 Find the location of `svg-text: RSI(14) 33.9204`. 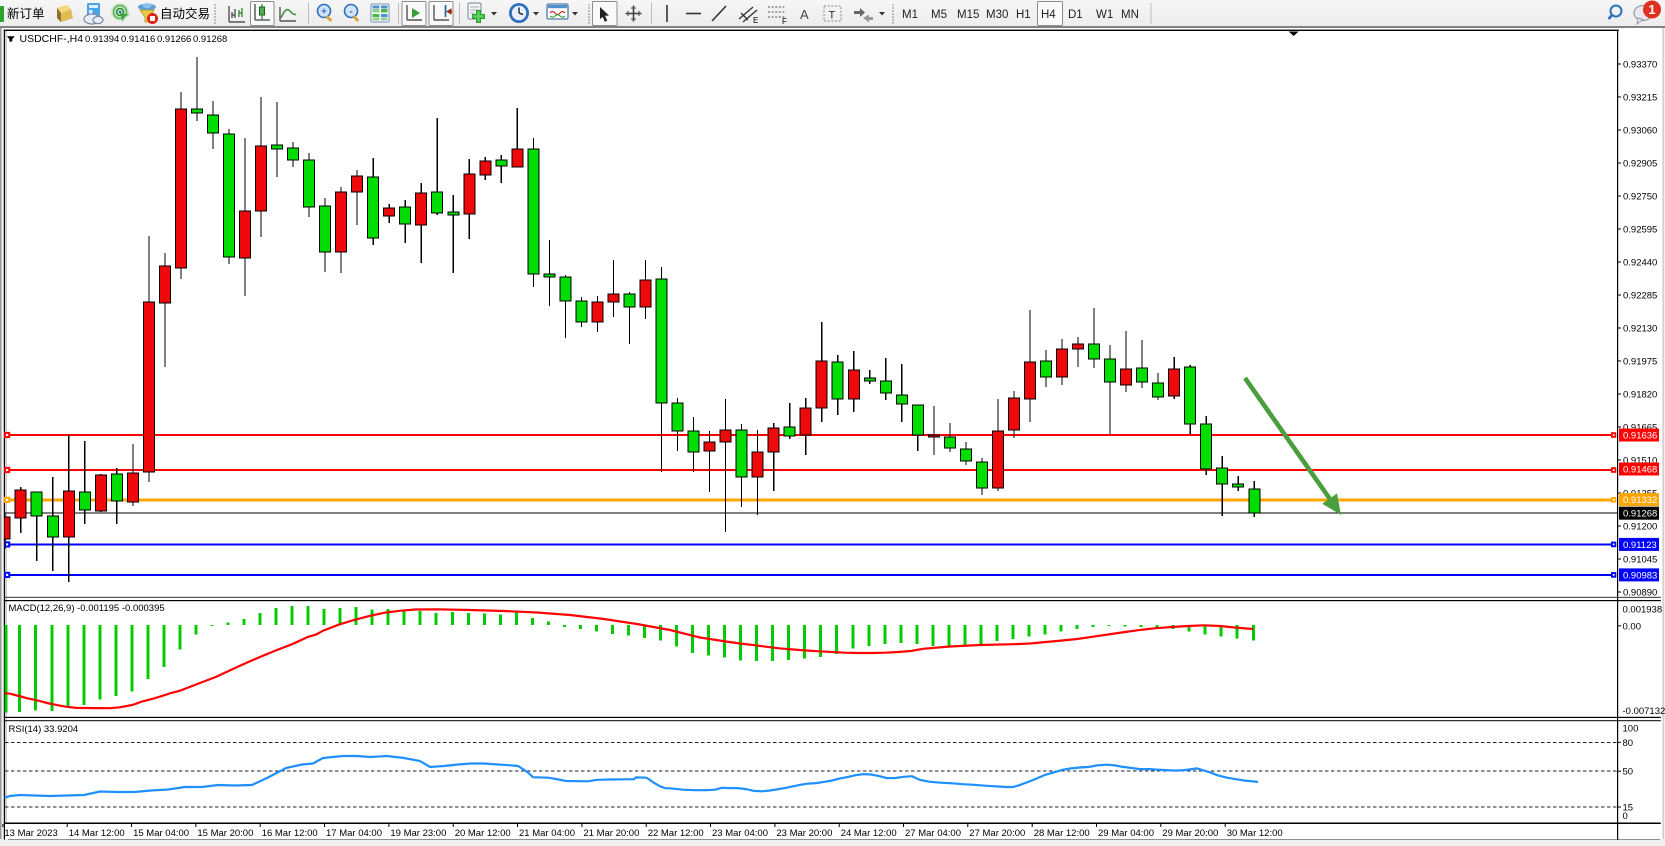

svg-text: RSI(14) 33.9204 is located at coordinates (44, 729).